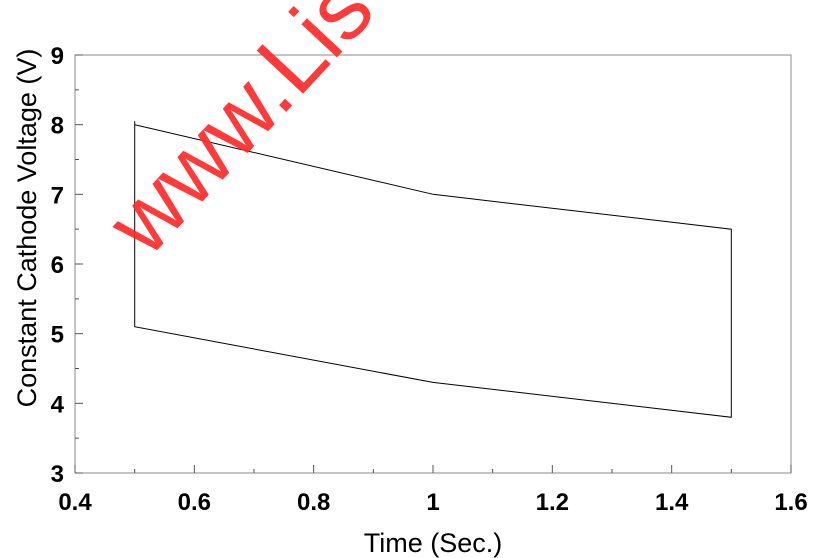  What do you see at coordinates (27, 228) in the screenshot?
I see `y-axis-title: Constant Cathode Voltage (V)` at bounding box center [27, 228].